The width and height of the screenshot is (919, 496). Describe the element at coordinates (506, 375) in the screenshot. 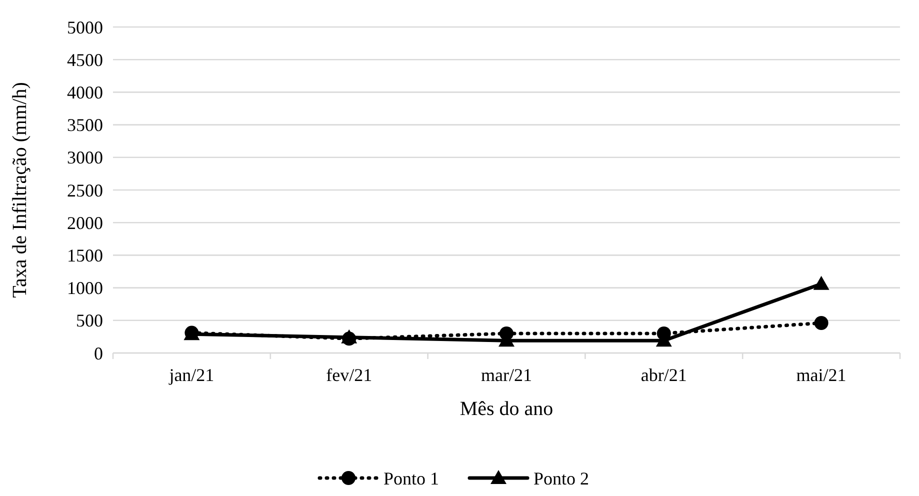

I see `x-tick-label: mar/21` at that location.